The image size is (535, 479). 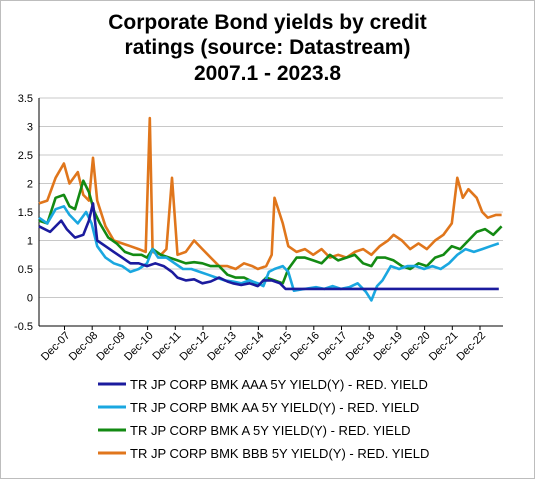 I want to click on x-tick-label: Dec-19, so click(x=388, y=347).